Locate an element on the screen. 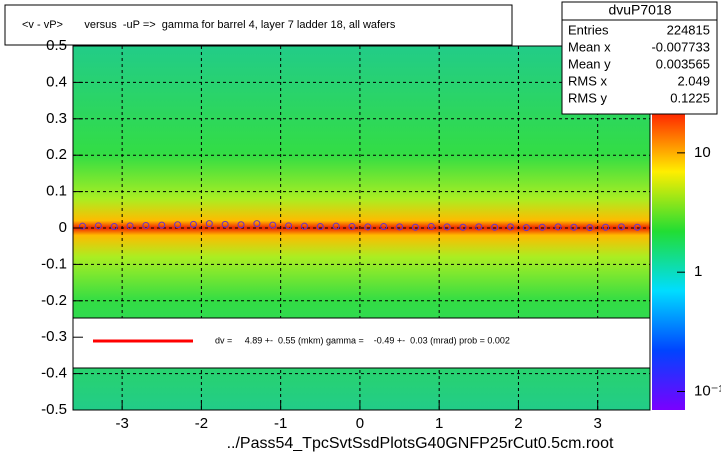  x-tick-label: -3 is located at coordinates (121, 423).